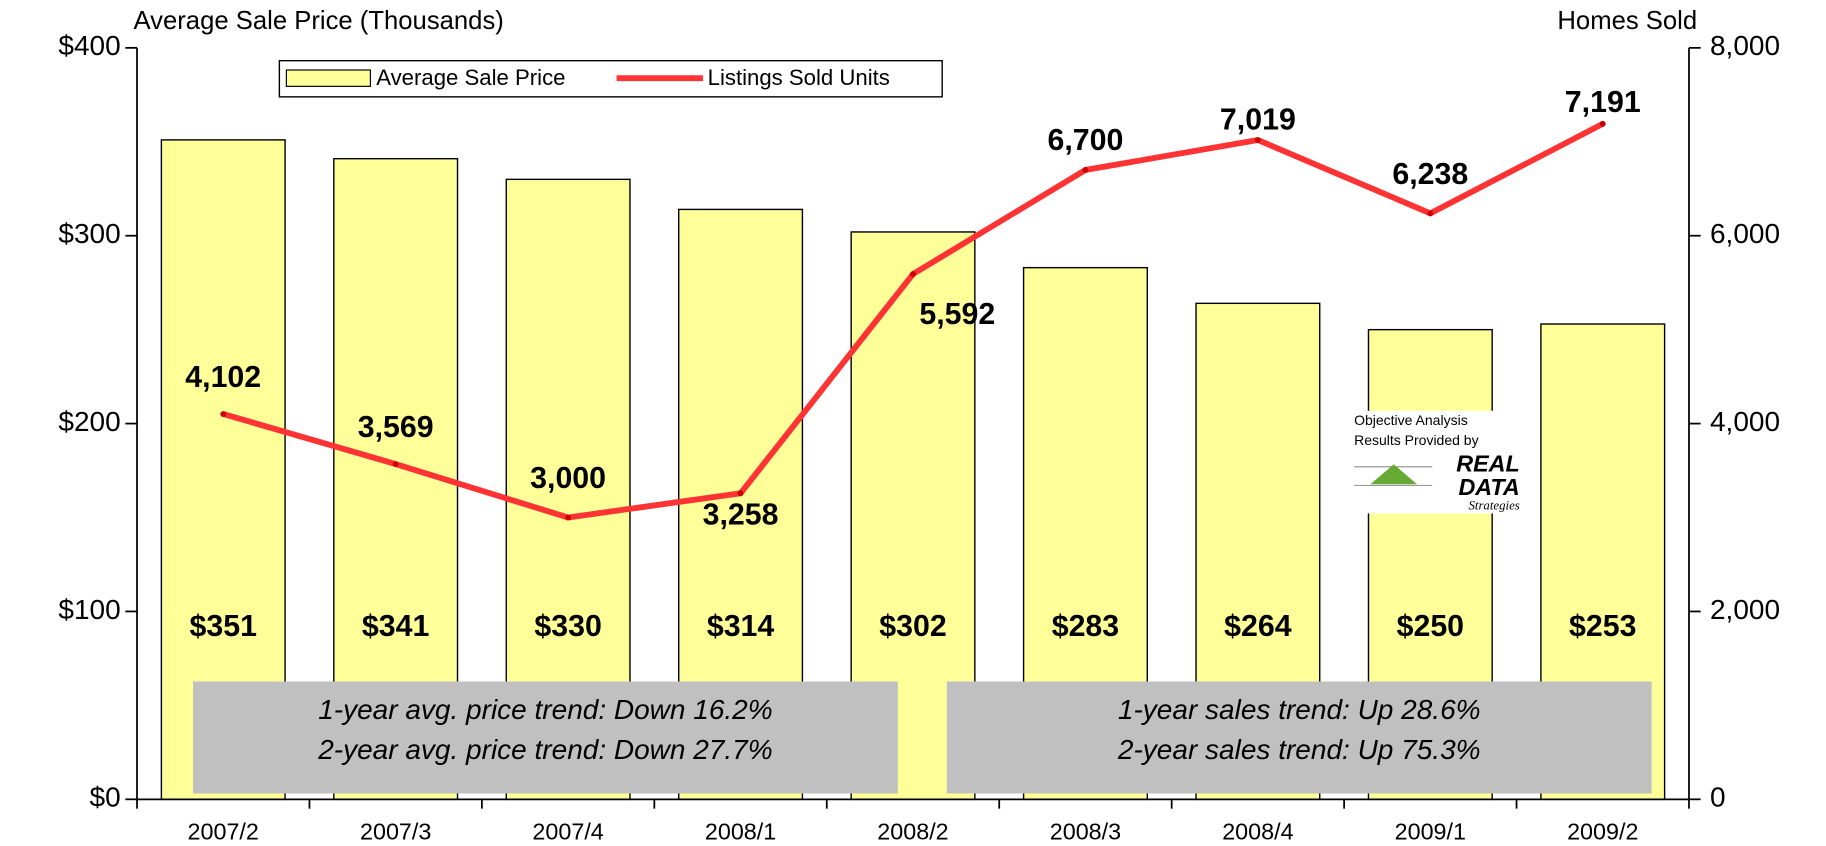 The height and width of the screenshot is (846, 1826). I want to click on y2-tick-label: 8,000, so click(1745, 45).